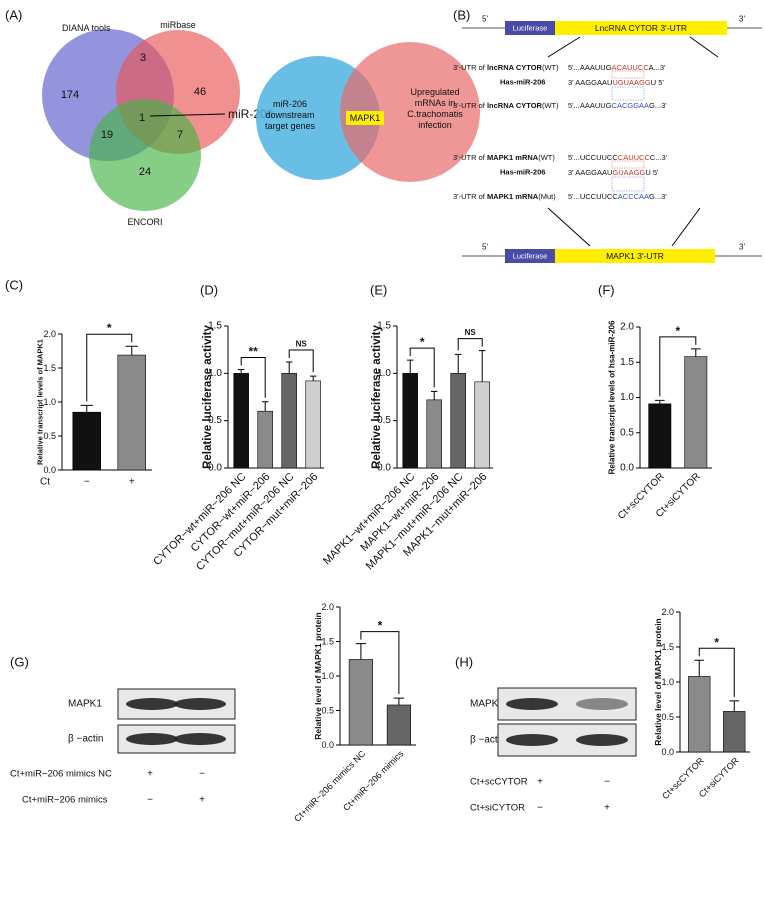 This screenshot has height=913, width=764. What do you see at coordinates (631, 67) in the screenshot?
I see `sequence-part: ACAUUCC` at bounding box center [631, 67].